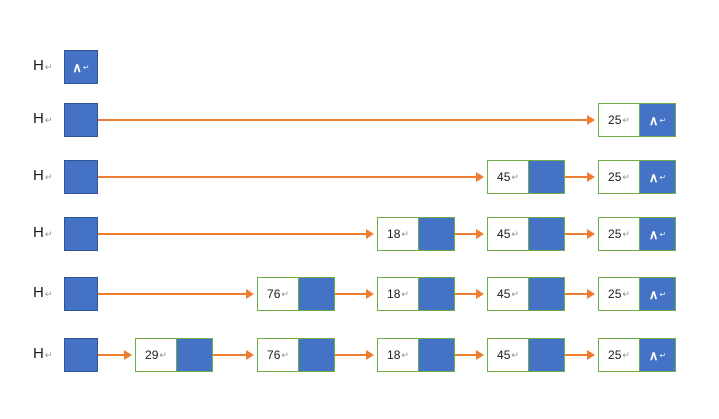 This screenshot has width=719, height=419. I want to click on list-state-row-3: H↵ 45 ↵ 25 ↵ ∧ ↵, so click(359, 178).